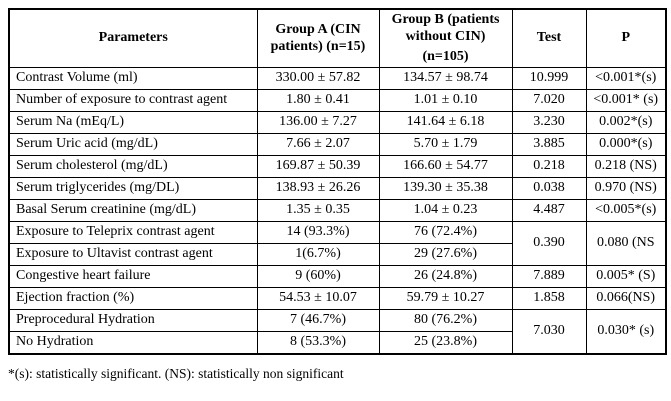  I want to click on param-cell: No Hydration, so click(133, 343).